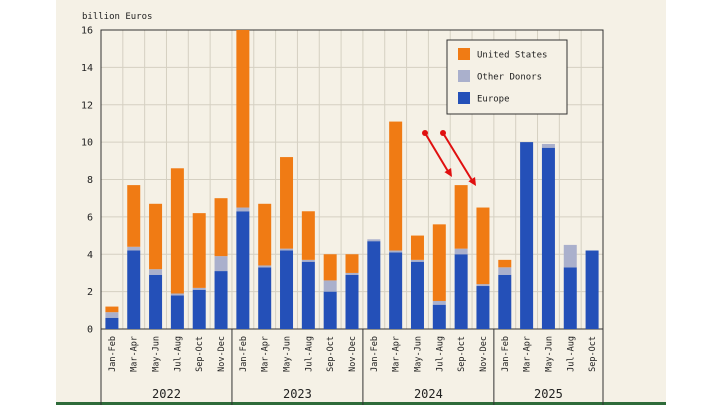 The height and width of the screenshot is (405, 720). What do you see at coordinates (166, 394) in the screenshot?
I see `year-label: 2022` at bounding box center [166, 394].